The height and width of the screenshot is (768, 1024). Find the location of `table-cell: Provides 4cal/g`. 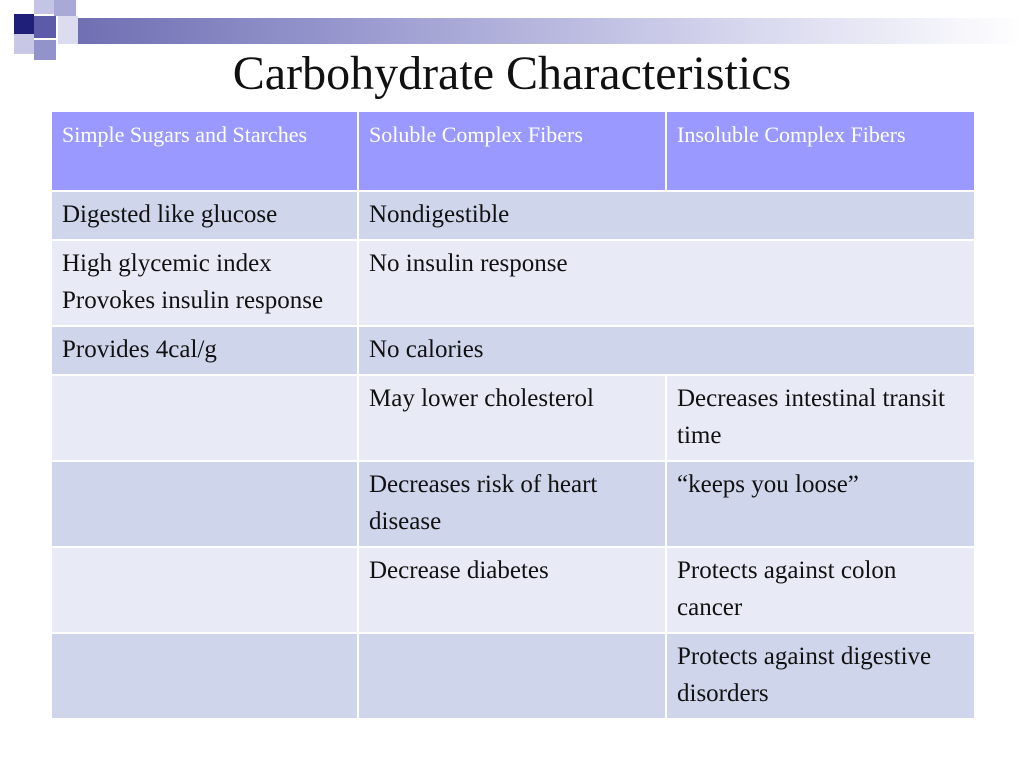

table-cell: Provides 4cal/g is located at coordinates (204, 350).